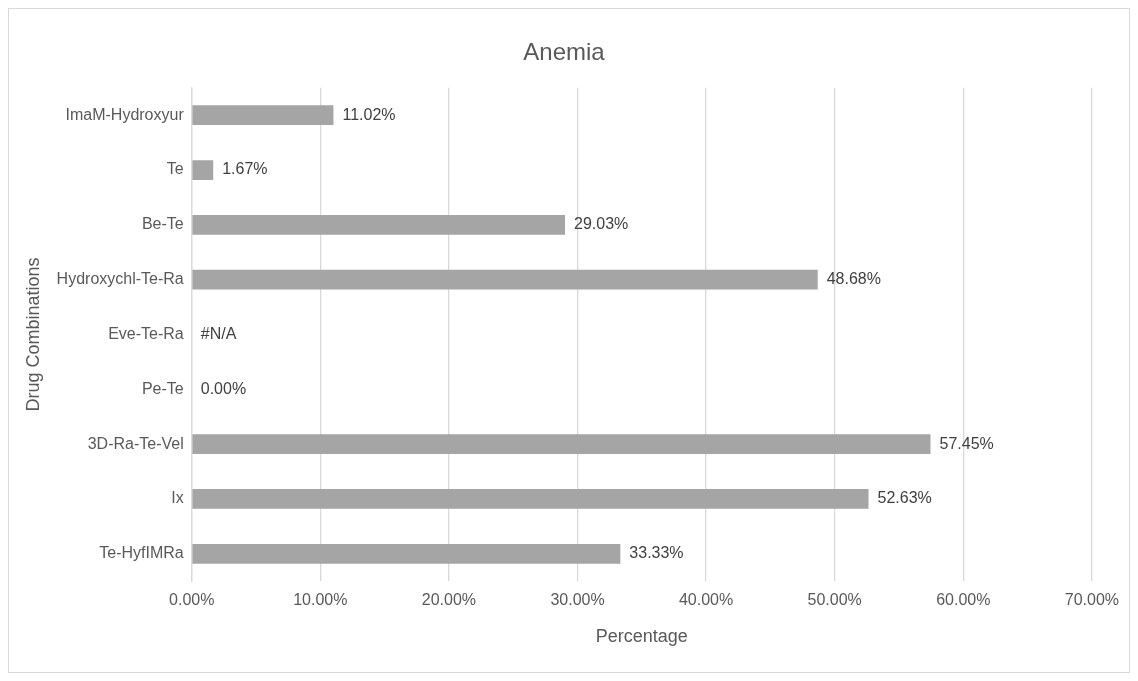 Image resolution: width=1138 pixels, height=681 pixels. Describe the element at coordinates (706, 600) in the screenshot. I see `x-tick-label: 40.00%` at that location.